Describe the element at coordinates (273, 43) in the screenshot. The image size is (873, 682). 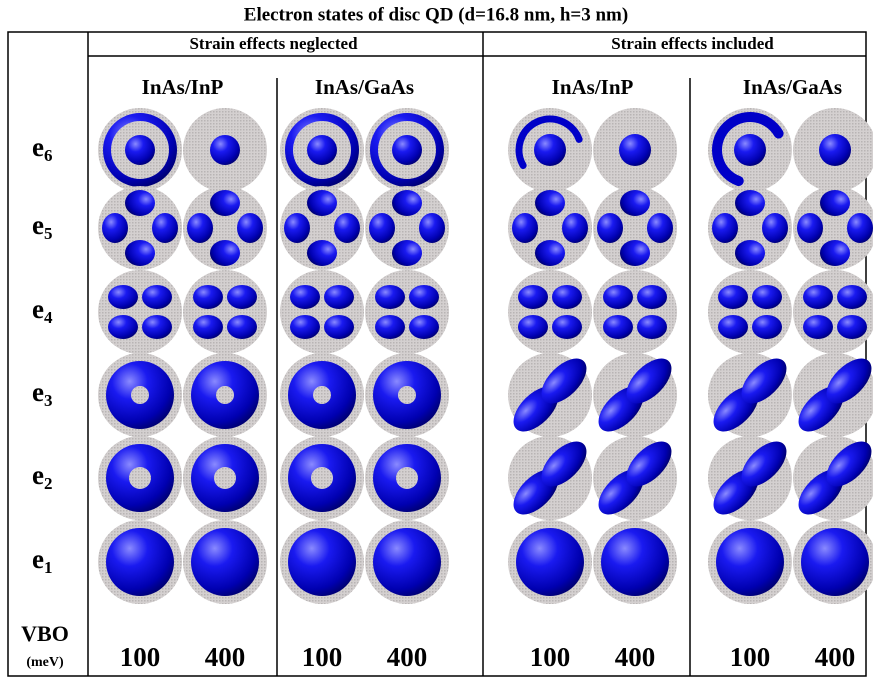
I see `group-label: Strain effects neglected` at that location.